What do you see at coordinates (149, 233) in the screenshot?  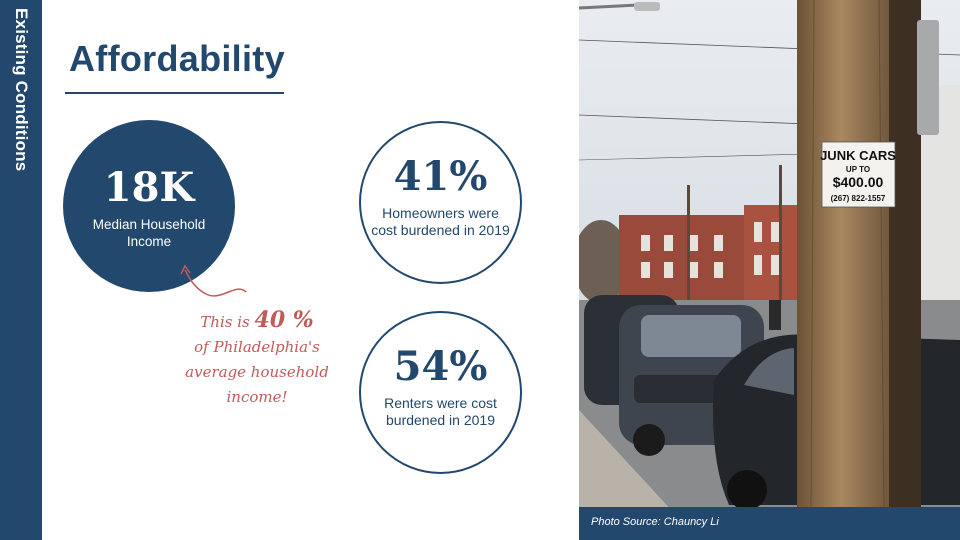 I see `median-income-label: Median Household Income` at bounding box center [149, 233].